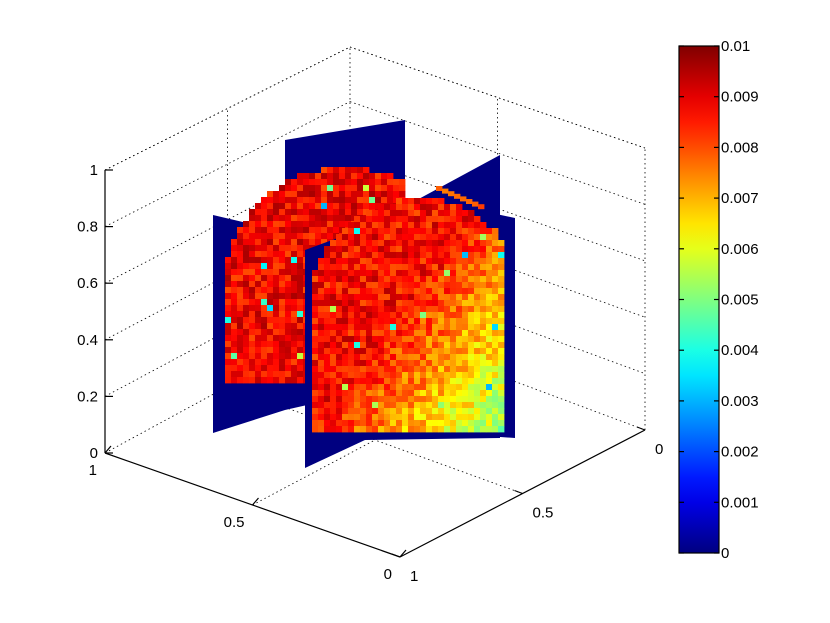 The height and width of the screenshot is (623, 830). What do you see at coordinates (93, 470) in the screenshot?
I see `y-tick-label: 1` at bounding box center [93, 470].